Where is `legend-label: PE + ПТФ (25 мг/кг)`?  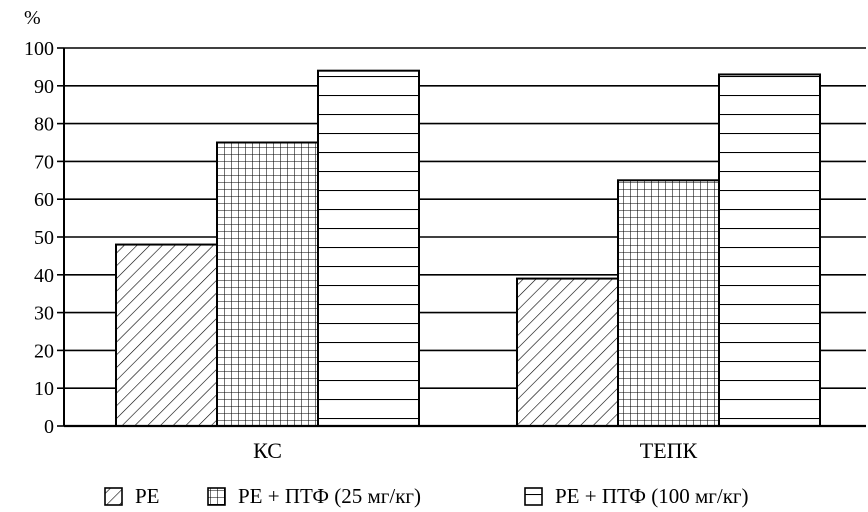
legend-label: PE + ПТФ (25 мг/кг) is located at coordinates (329, 496).